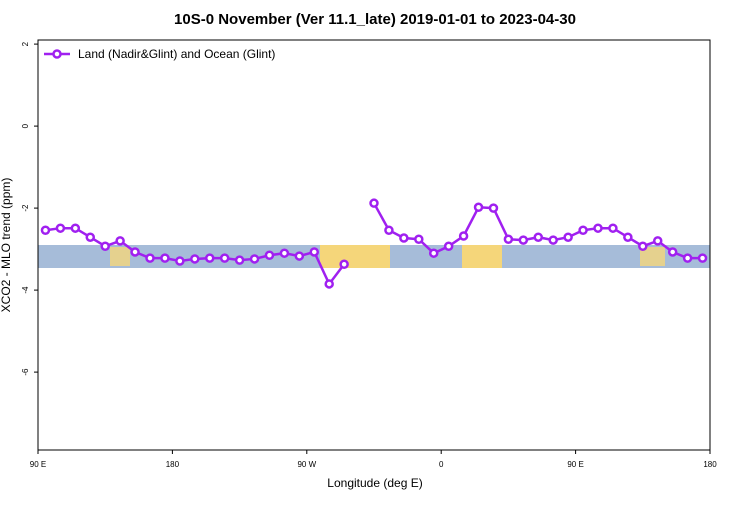 Image resolution: width=750 pixels, height=505 pixels. I want to click on x-tick-label: 0, so click(441, 464).